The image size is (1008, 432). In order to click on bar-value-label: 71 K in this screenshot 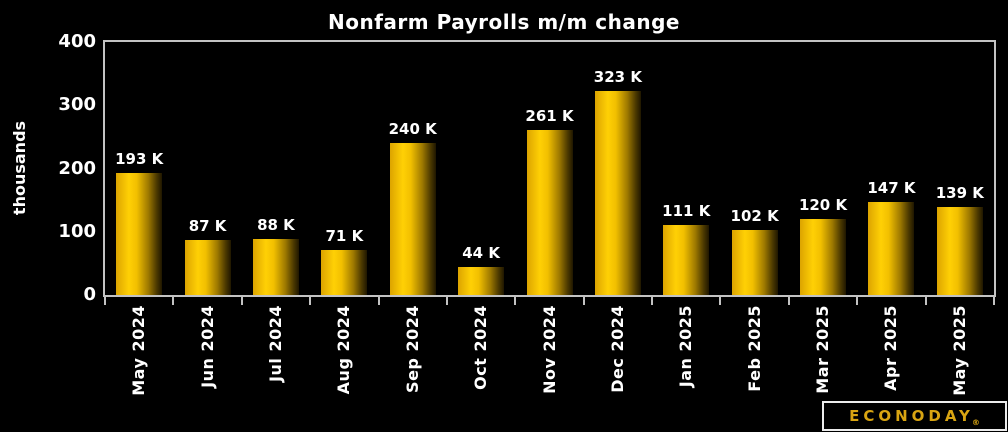, I will do `click(344, 236)`.